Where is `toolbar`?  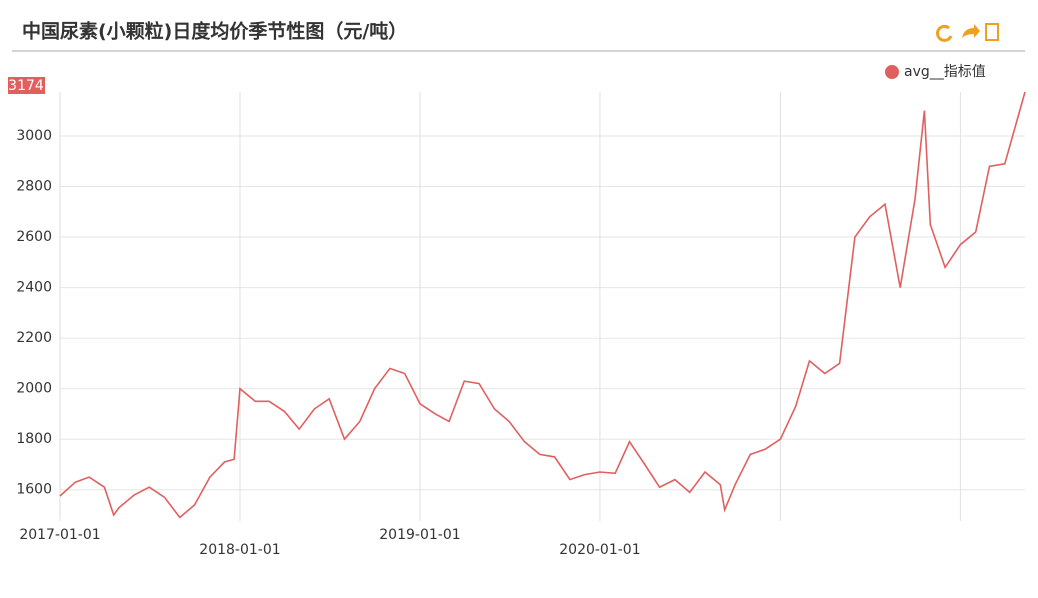 toolbar is located at coordinates (967, 32).